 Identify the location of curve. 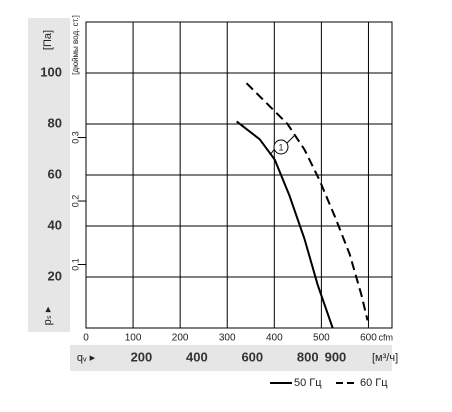
(285, 224).